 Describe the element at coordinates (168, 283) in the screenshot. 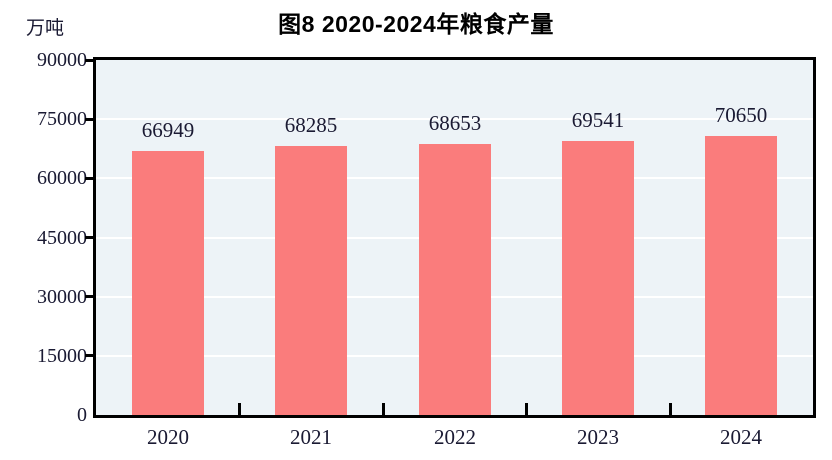

I see `bar-2020` at that location.